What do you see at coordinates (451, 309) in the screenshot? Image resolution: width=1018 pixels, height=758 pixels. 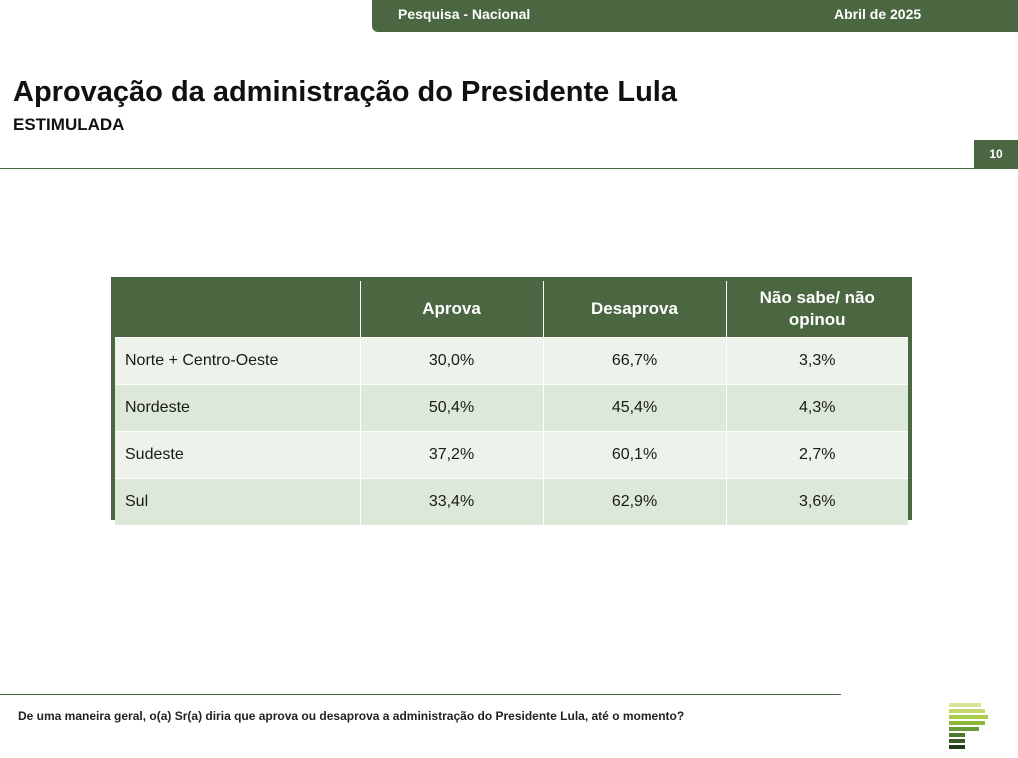 I see `column-header-aprova: Aprova` at bounding box center [451, 309].